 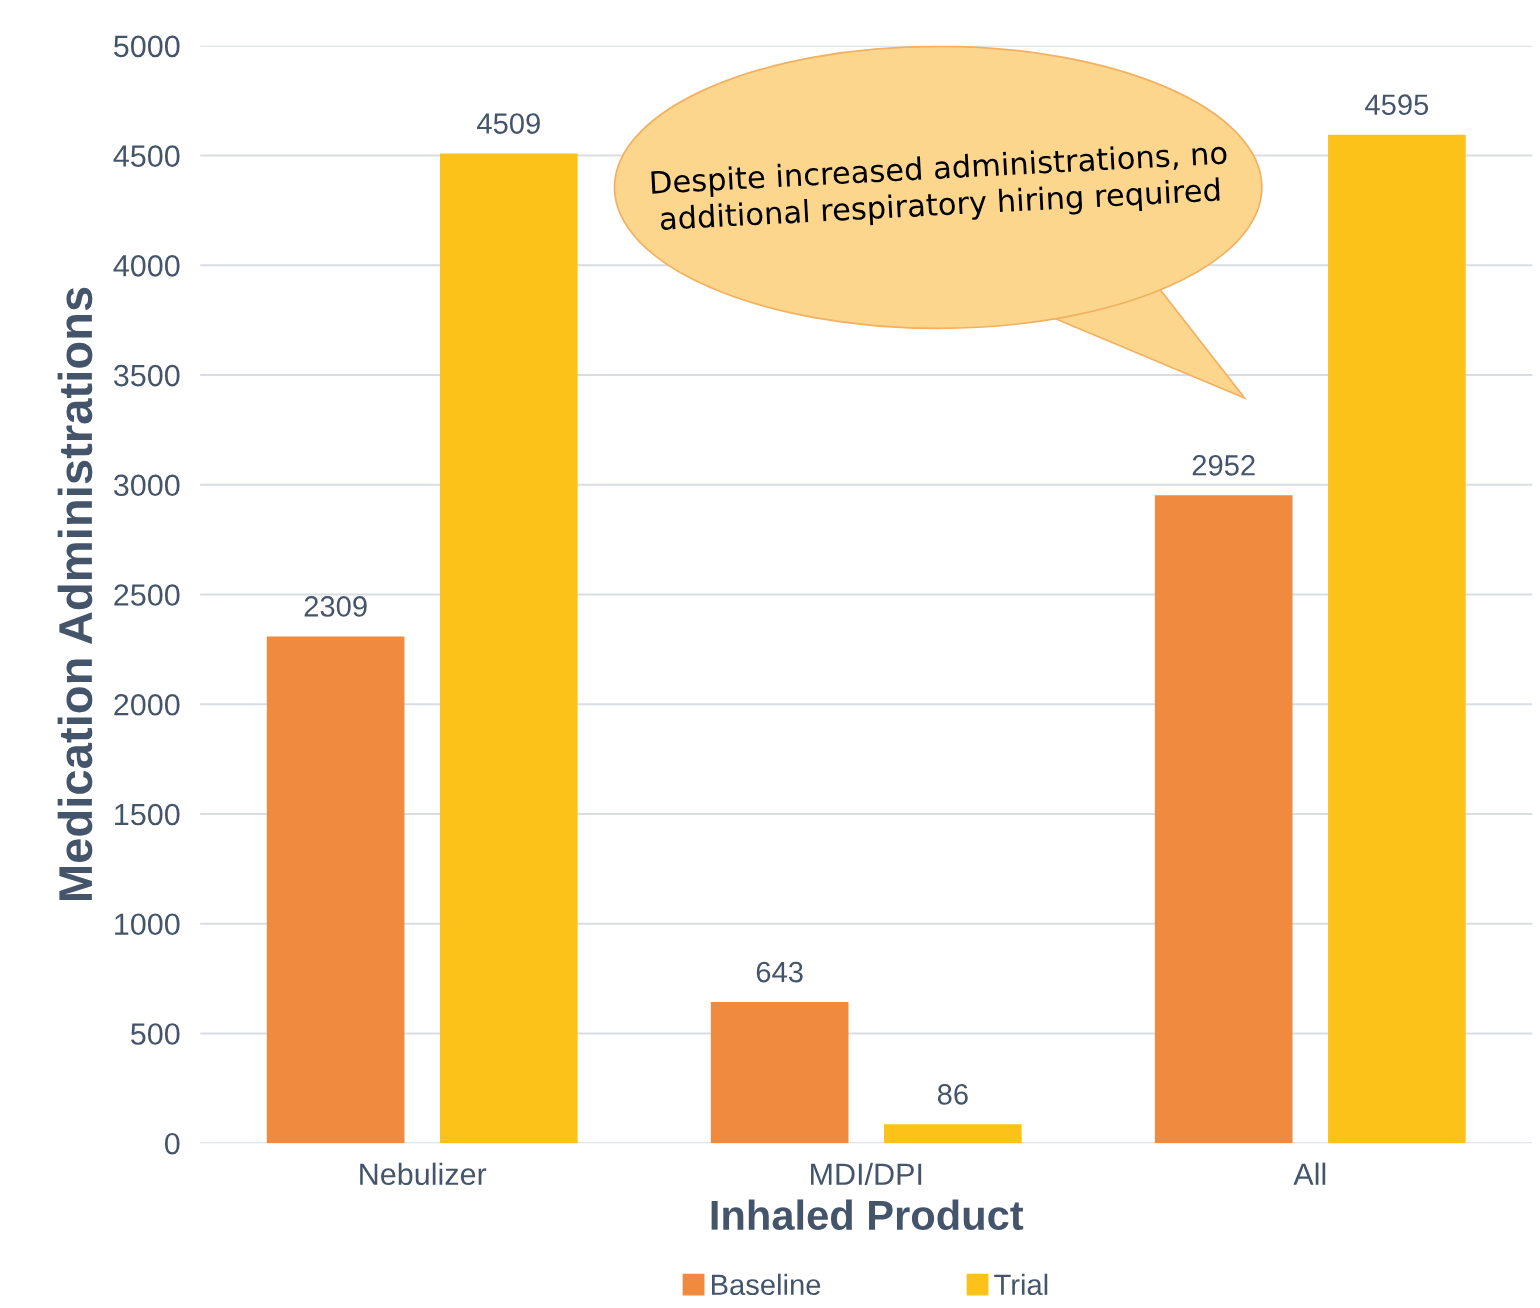 I want to click on x-tick-label: Nebulizer, so click(x=423, y=1174).